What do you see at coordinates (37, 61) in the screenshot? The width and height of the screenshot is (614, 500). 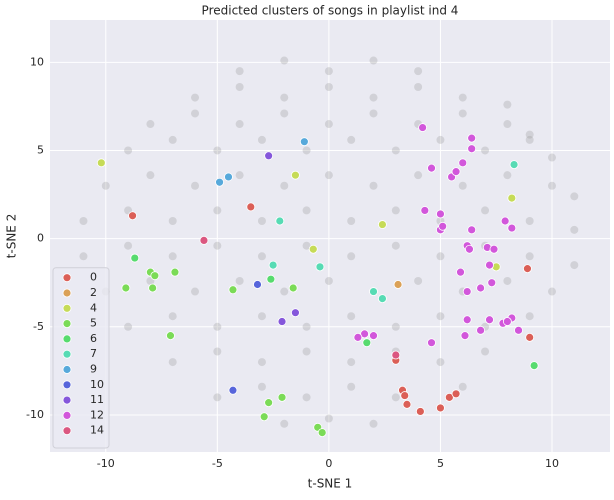 I see `y-tick-label: 10` at bounding box center [37, 61].